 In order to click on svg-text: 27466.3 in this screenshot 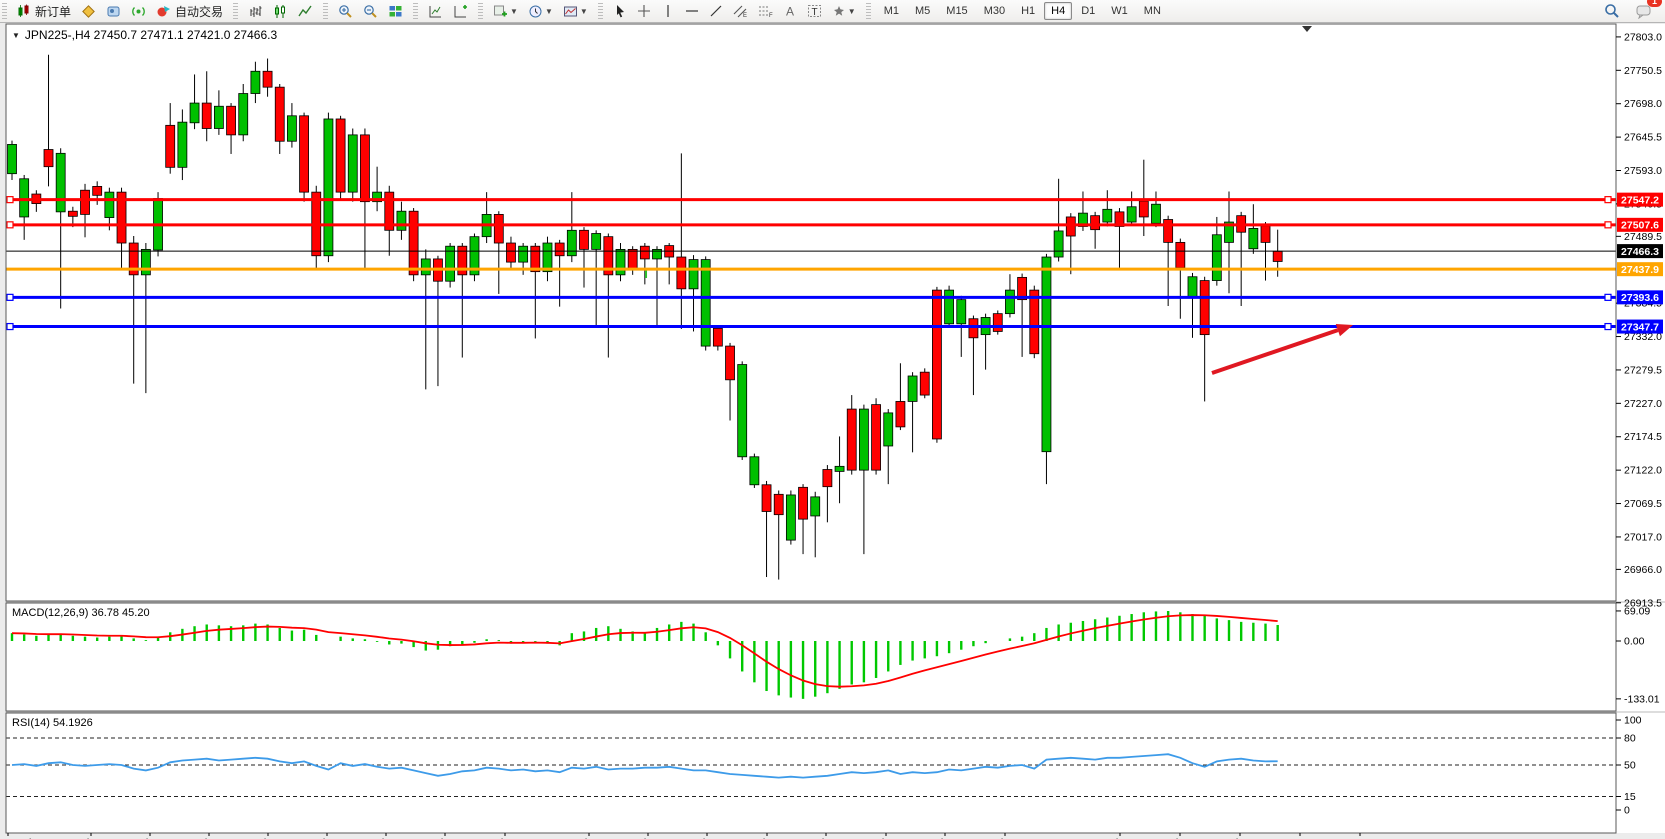, I will do `click(1640, 252)`.